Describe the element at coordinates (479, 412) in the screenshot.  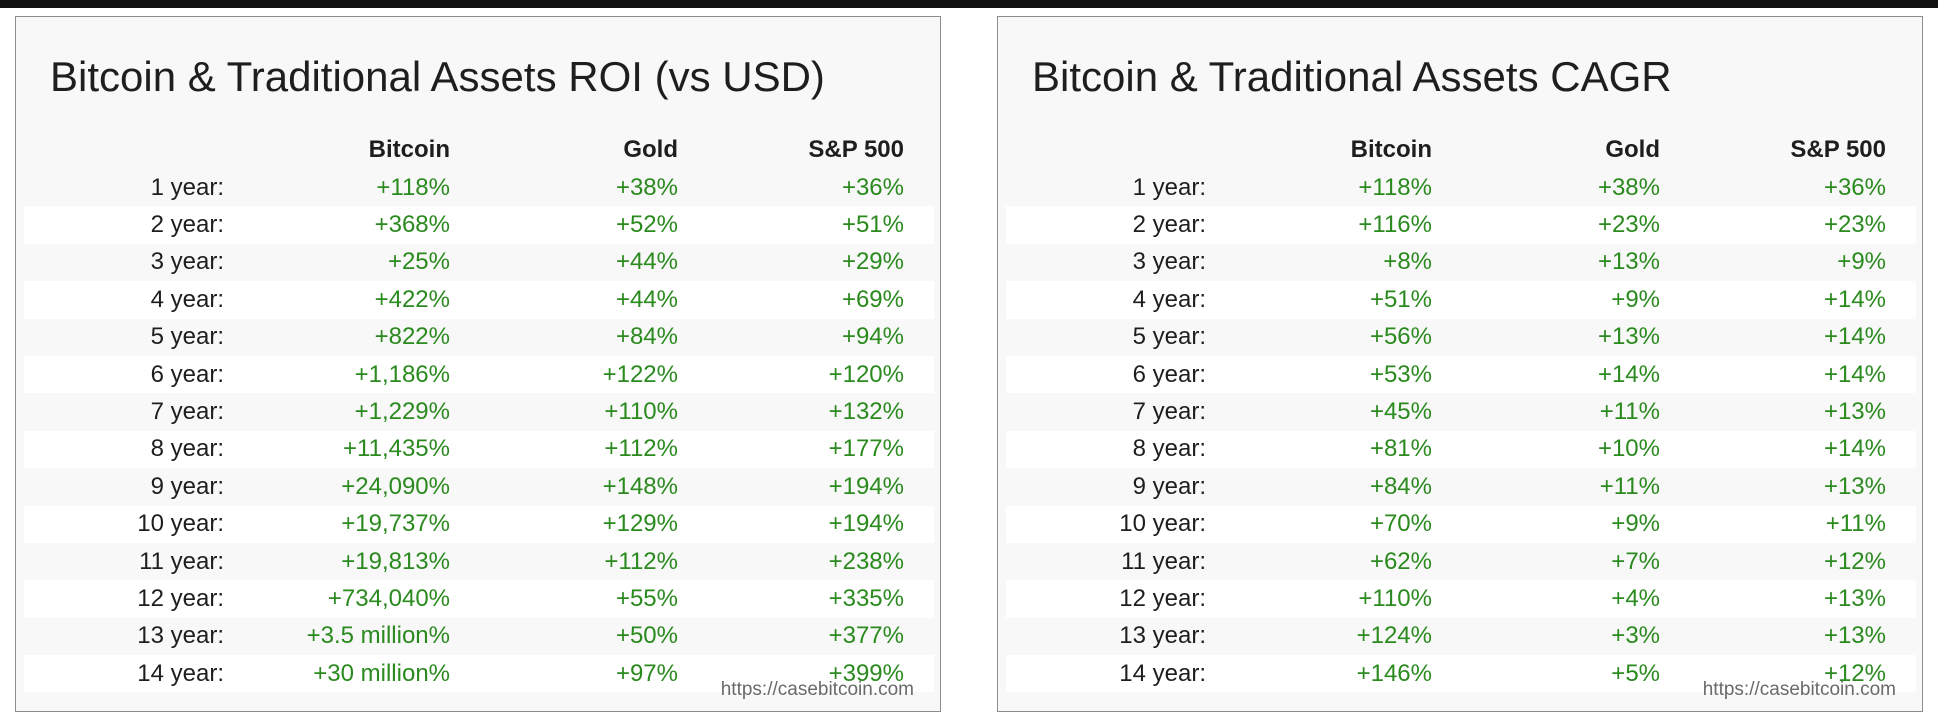
I see `table-row: 7 year: +1,229% +110% +132%` at that location.